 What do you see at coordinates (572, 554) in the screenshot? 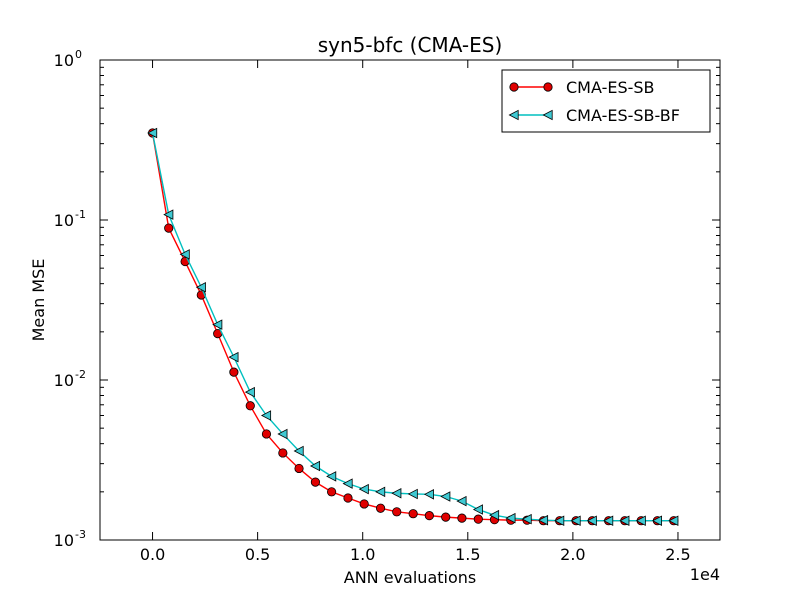
I see `x-tick-label: 2.0` at bounding box center [572, 554].